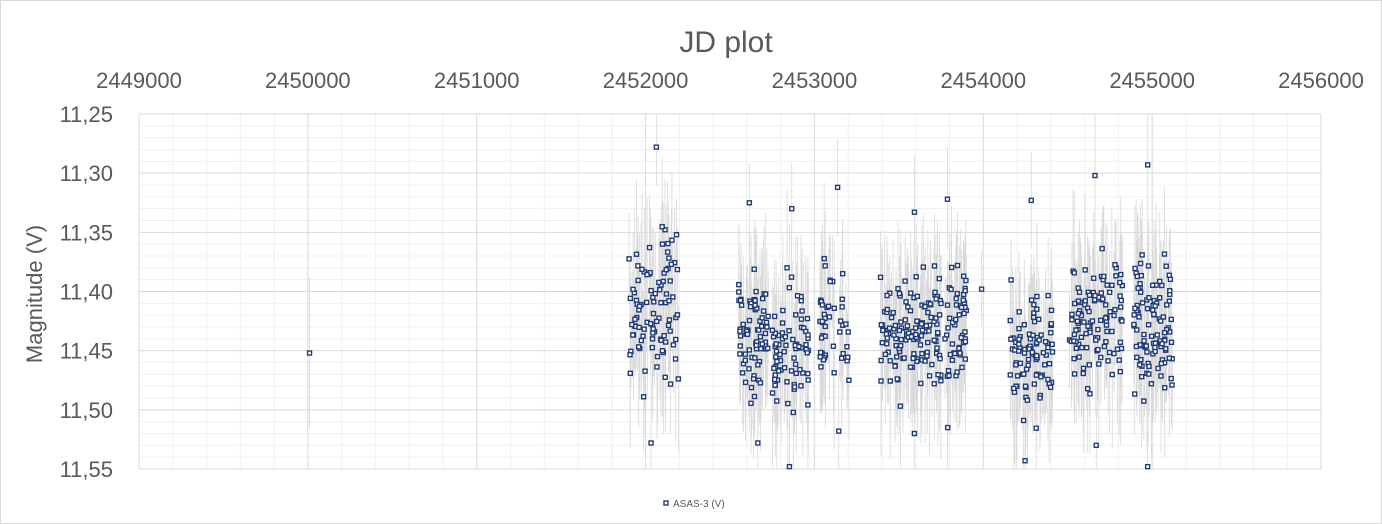  What do you see at coordinates (86, 173) in the screenshot?
I see `y-tick-label: 11,30` at bounding box center [86, 173].